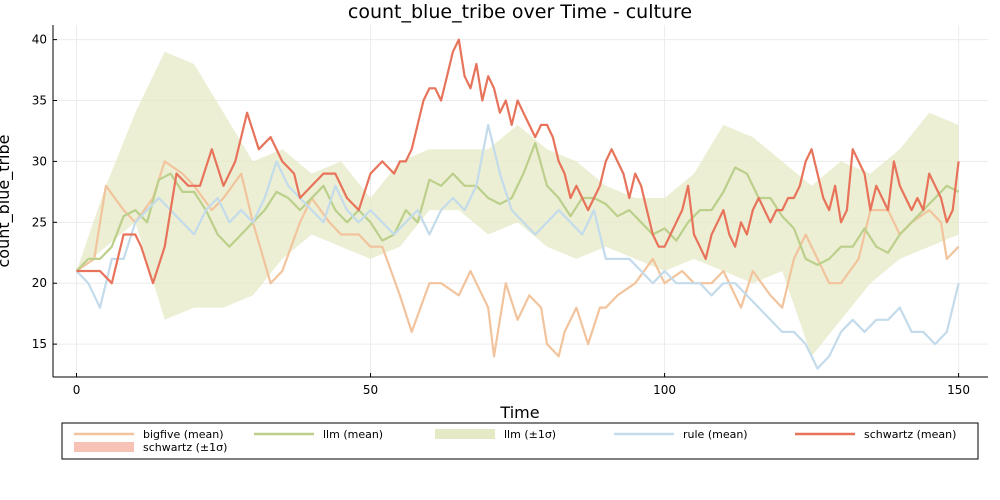 This screenshot has height=500, width=1000. What do you see at coordinates (77, 390) in the screenshot?
I see `x-tick-label: 0` at bounding box center [77, 390].